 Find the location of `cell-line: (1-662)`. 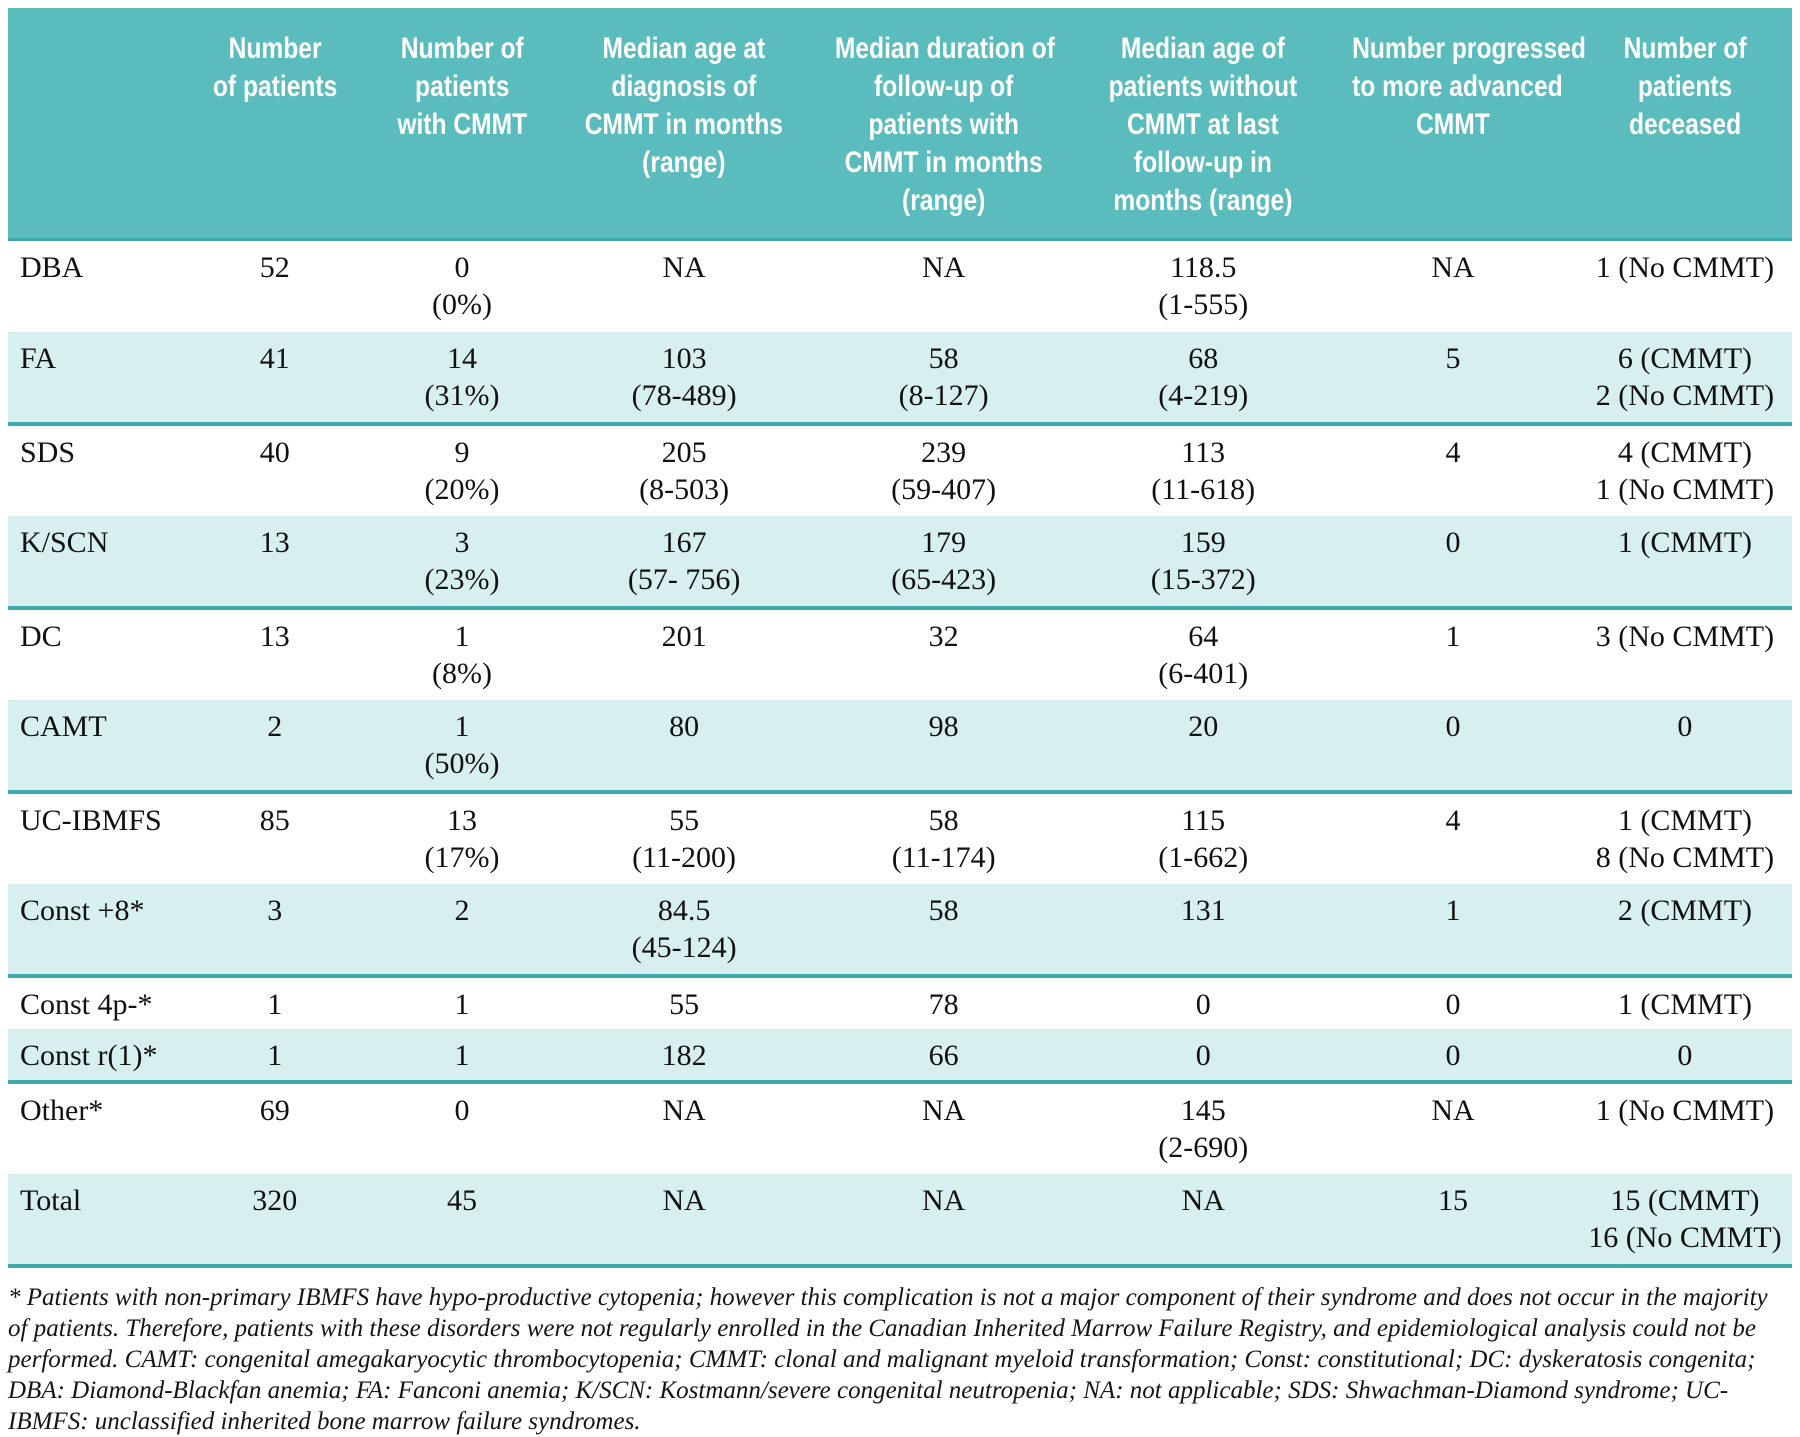

cell-line: (1-662) is located at coordinates (1203, 857).